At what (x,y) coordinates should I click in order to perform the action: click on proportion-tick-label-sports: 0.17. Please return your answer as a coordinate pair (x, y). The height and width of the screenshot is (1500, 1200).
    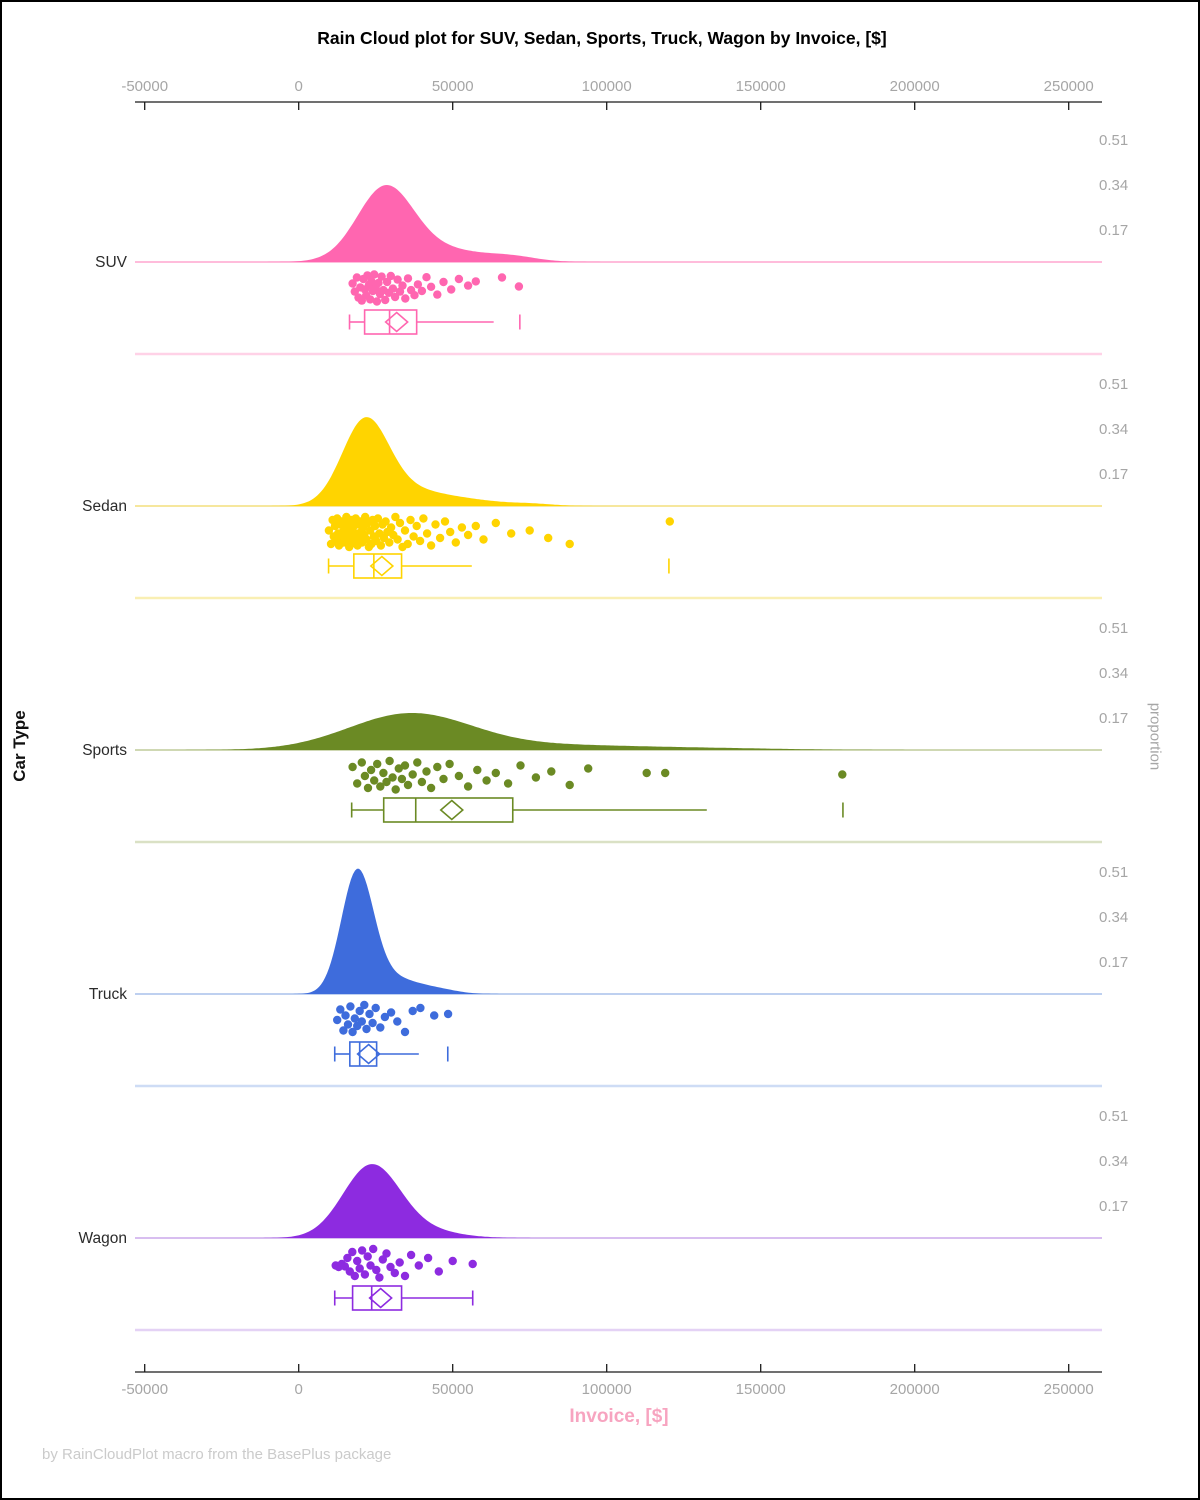
    Looking at the image, I should click on (1113, 718).